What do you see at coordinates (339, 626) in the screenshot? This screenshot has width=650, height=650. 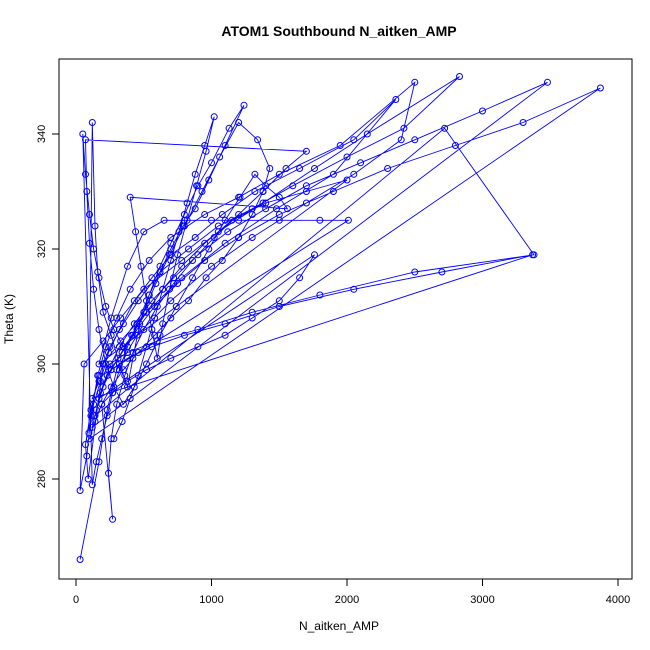 I see `x-axis-label: N_aitken_AMP` at bounding box center [339, 626].